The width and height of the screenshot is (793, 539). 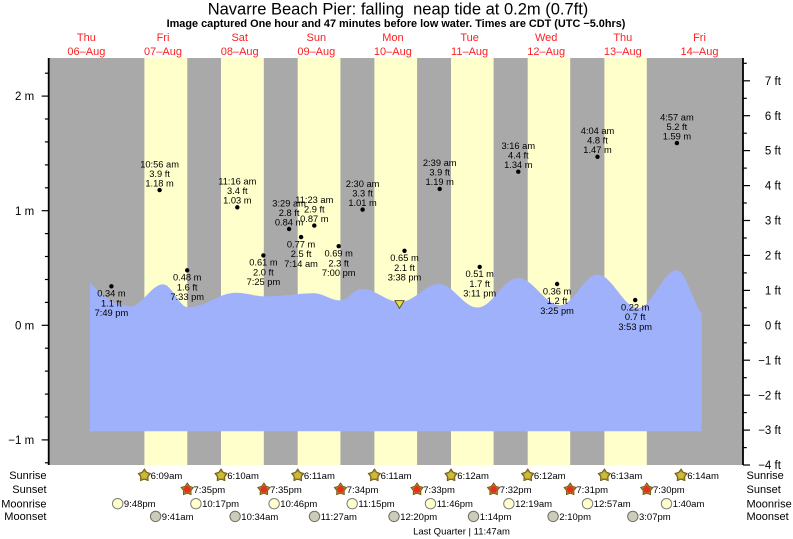 I want to click on svg-text: 10:46pm, so click(x=298, y=504).